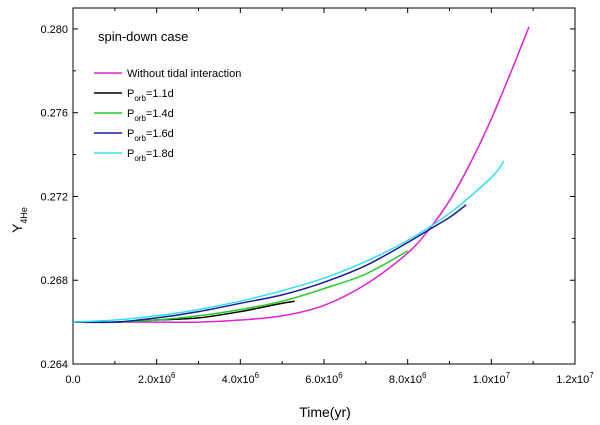 This screenshot has width=600, height=425. I want to click on y-tick-label: 0.276, so click(54, 114).